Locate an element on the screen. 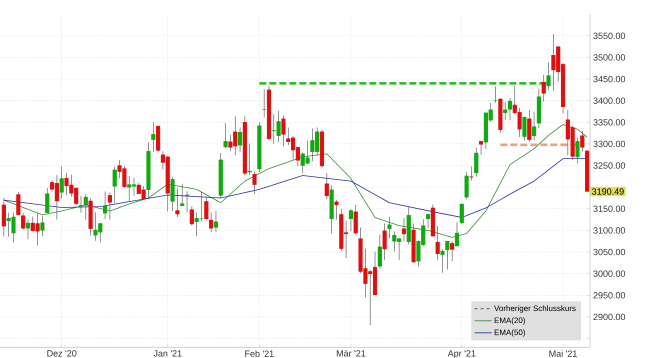 The width and height of the screenshot is (645, 358). y-tick-label: 3100.00 is located at coordinates (609, 230).